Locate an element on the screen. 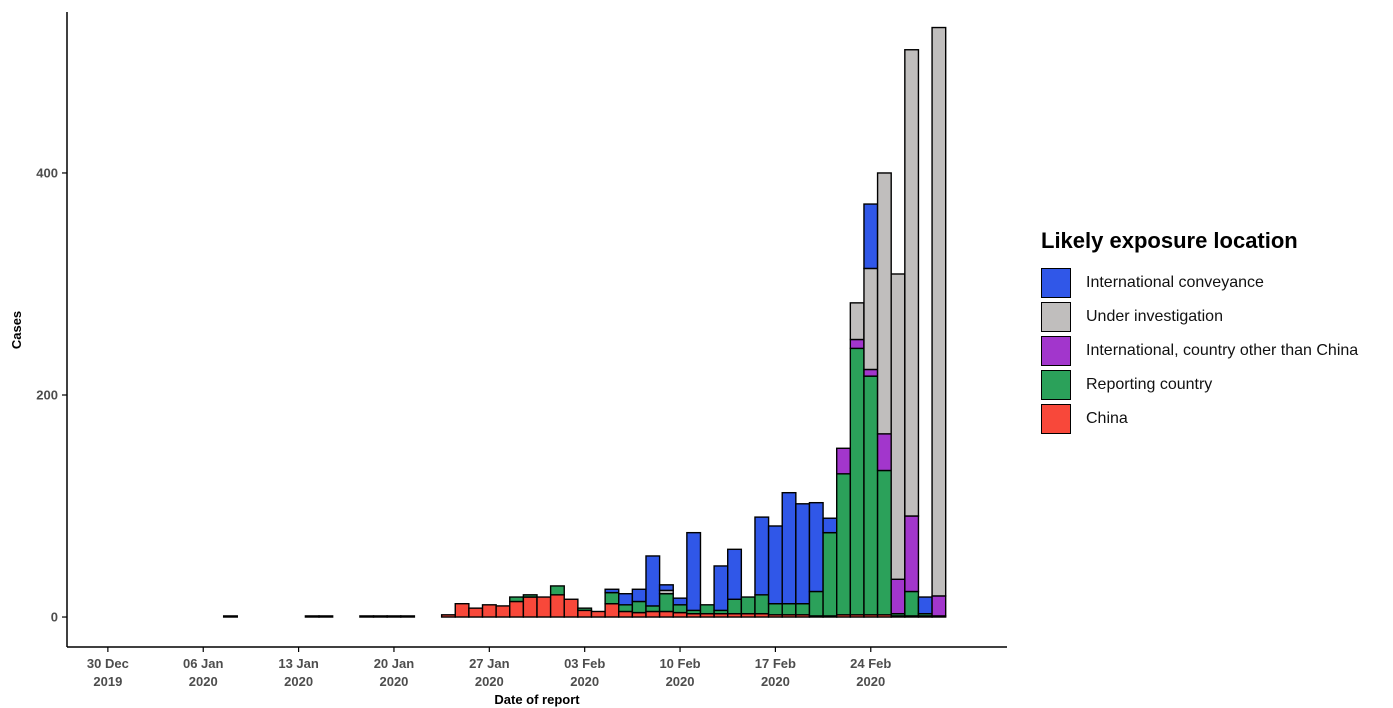  x-tick-label: 10 Feb is located at coordinates (679, 663).